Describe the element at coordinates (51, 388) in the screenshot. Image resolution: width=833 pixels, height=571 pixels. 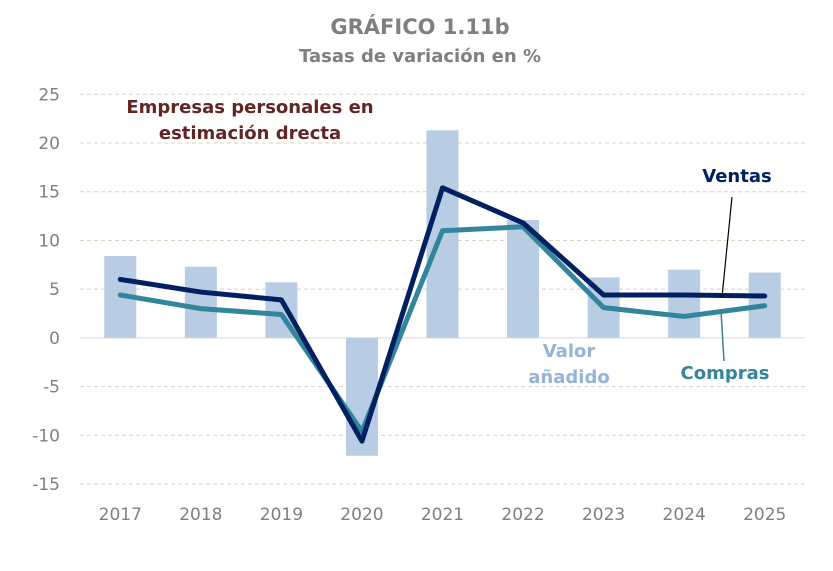
I see `y-tick-label: -5` at that location.